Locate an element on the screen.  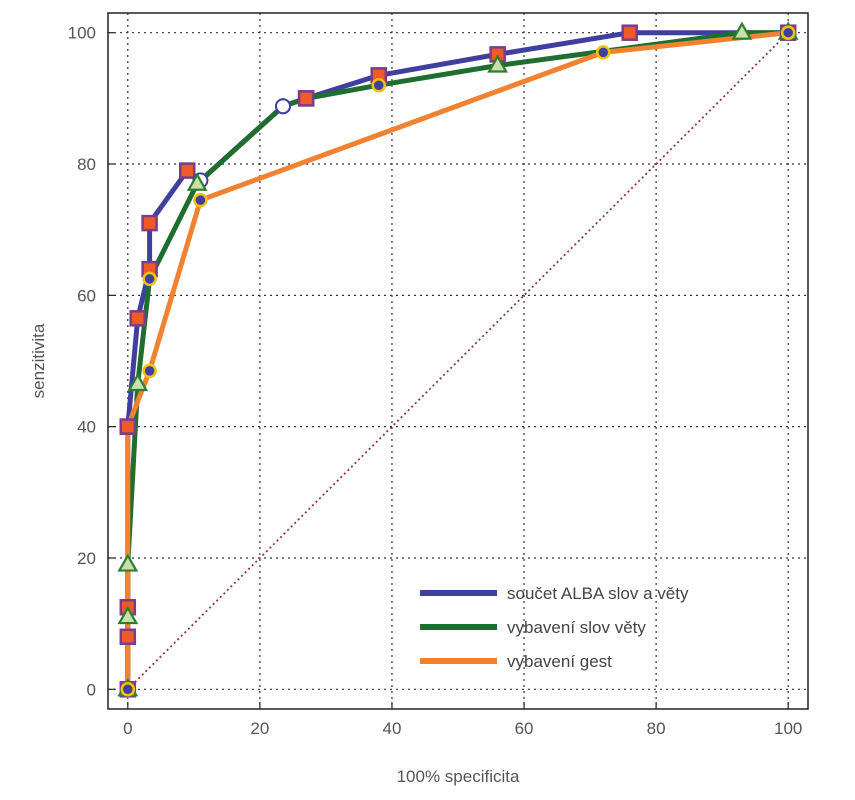
x-axis-label: 100% specificita is located at coordinates (458, 776).